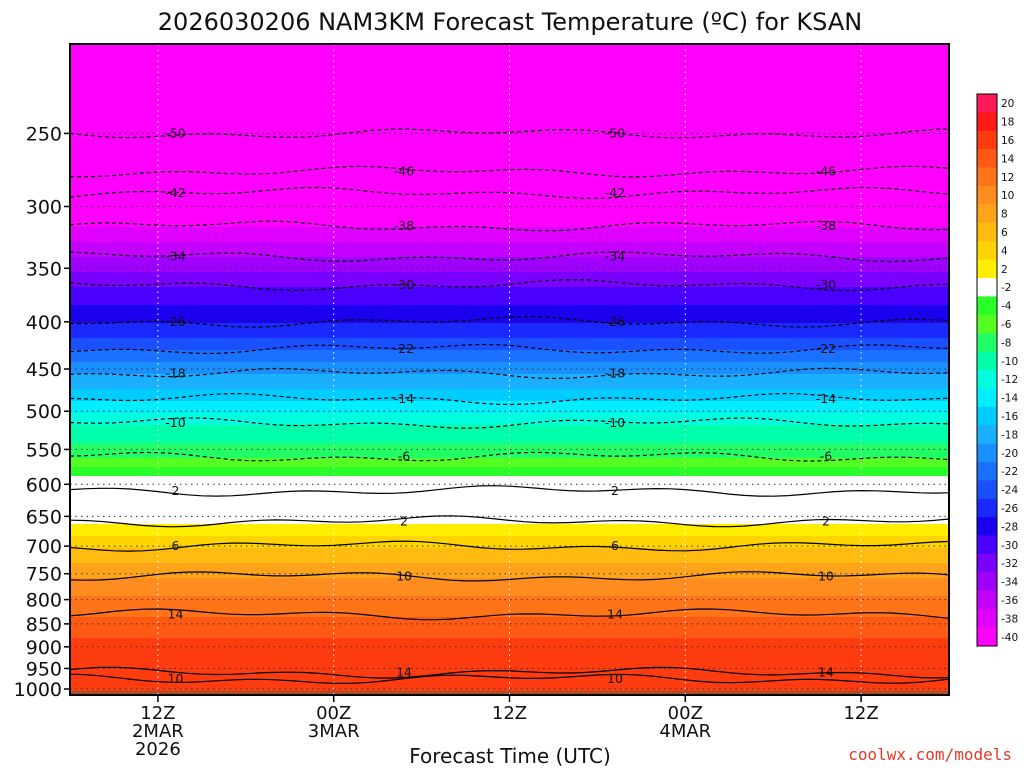 This screenshot has height=768, width=1024. I want to click on y-tick-label: 350, so click(44, 269).